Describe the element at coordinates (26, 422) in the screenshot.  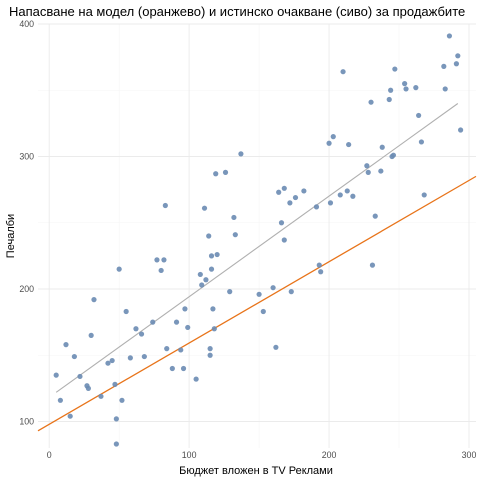
I see `y-tick-label: 100` at that location.